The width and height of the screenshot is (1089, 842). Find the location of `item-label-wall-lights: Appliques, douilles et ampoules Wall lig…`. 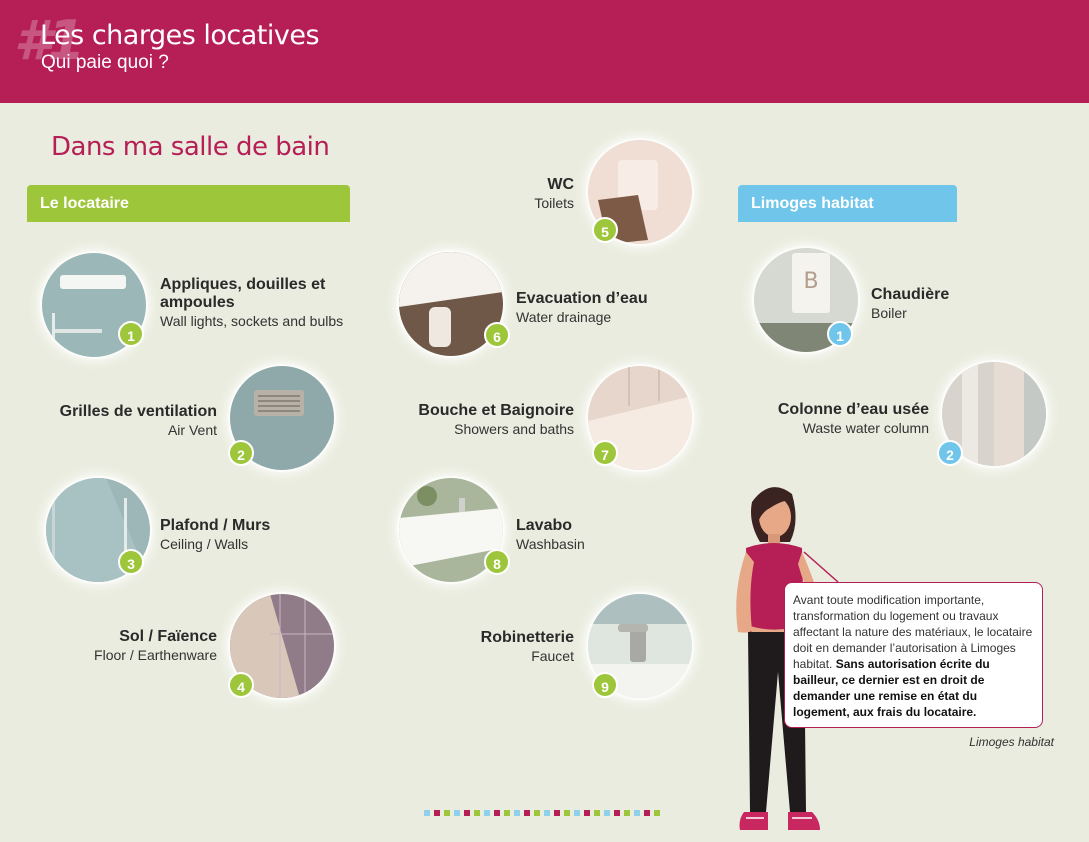

item-label-wall-lights: Appliques, douilles et ampoules Wall lig… is located at coordinates (252, 302).